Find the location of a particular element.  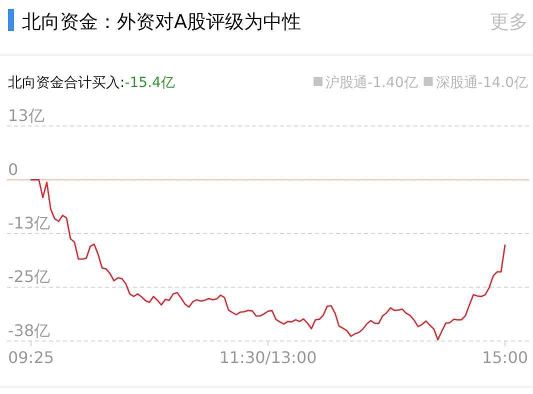

x-tick-label: 09:25 is located at coordinates (31, 357).